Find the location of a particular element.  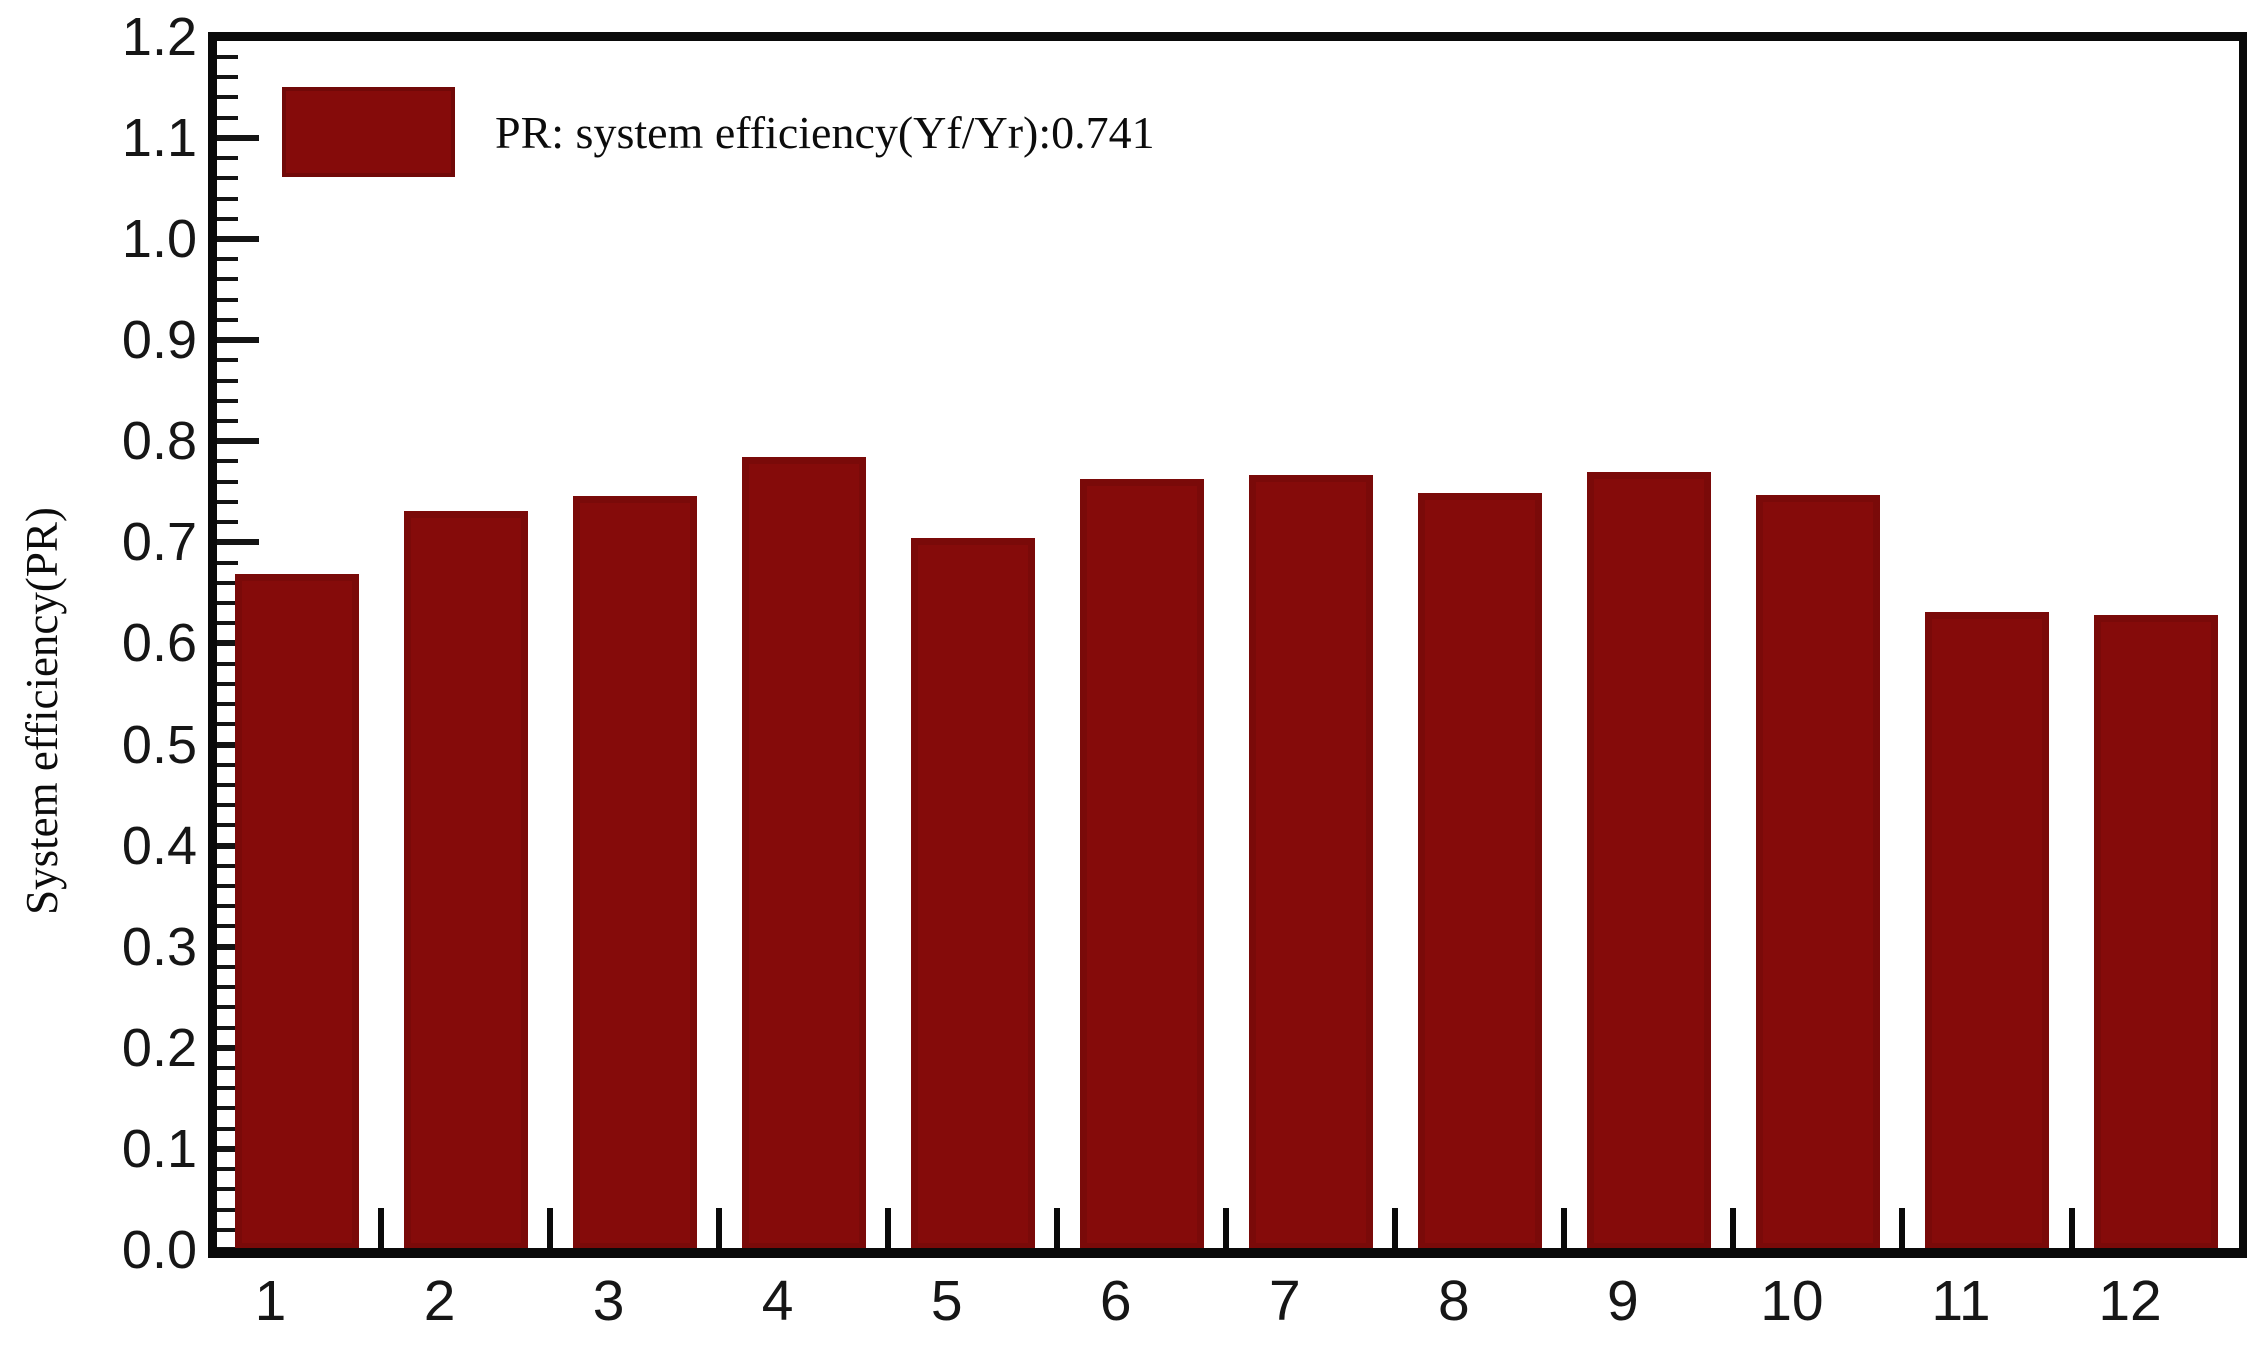

axis-spine-right is located at coordinates (2243, 645).